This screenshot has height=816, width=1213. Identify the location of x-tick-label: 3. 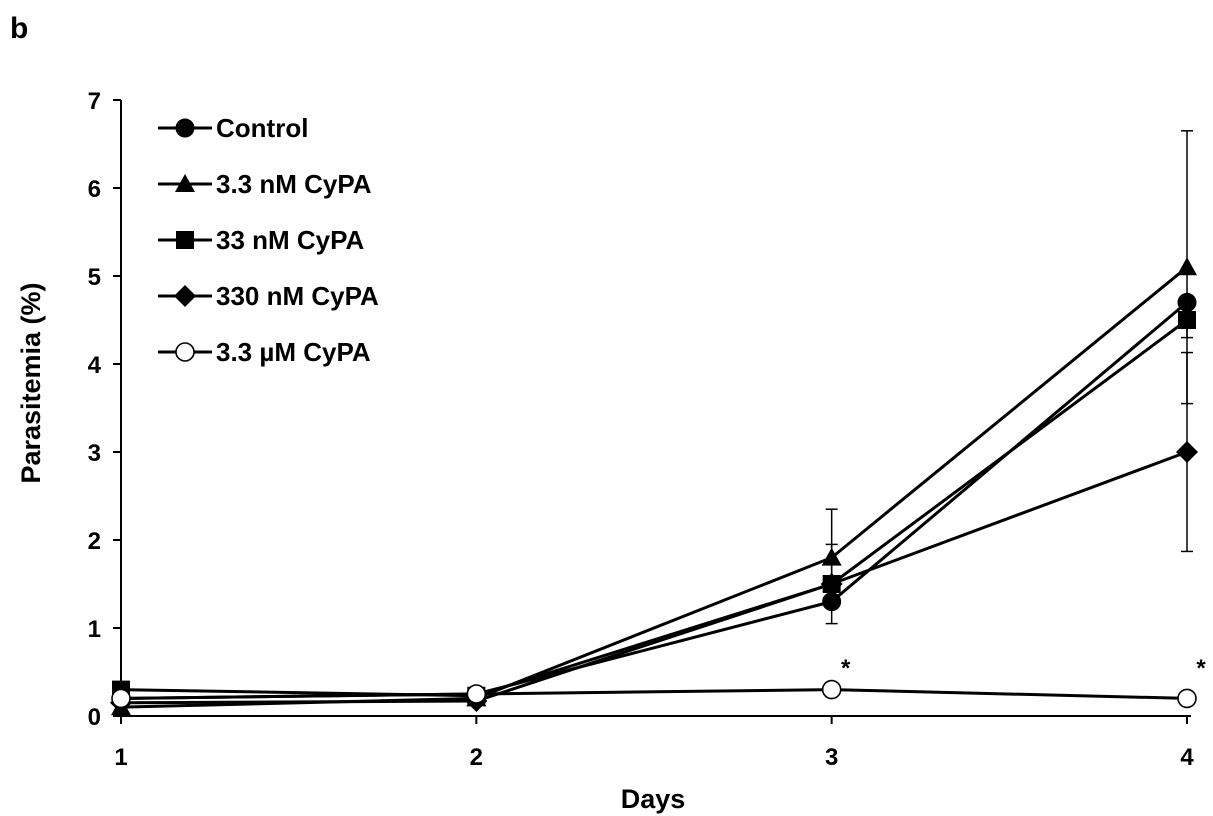
(831, 757).